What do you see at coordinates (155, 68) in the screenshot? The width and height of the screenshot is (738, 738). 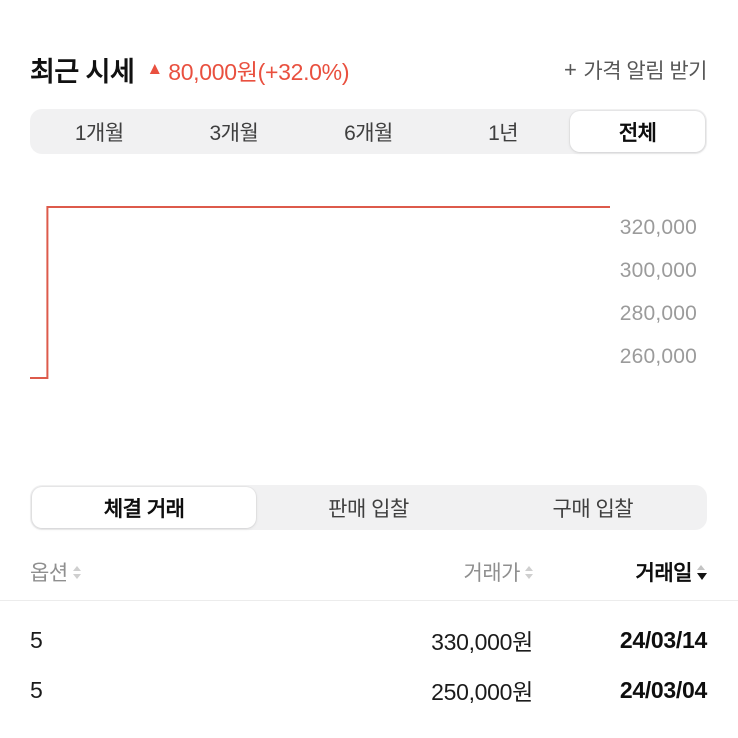 I see `price-up-arrow-icon: ▲` at bounding box center [155, 68].